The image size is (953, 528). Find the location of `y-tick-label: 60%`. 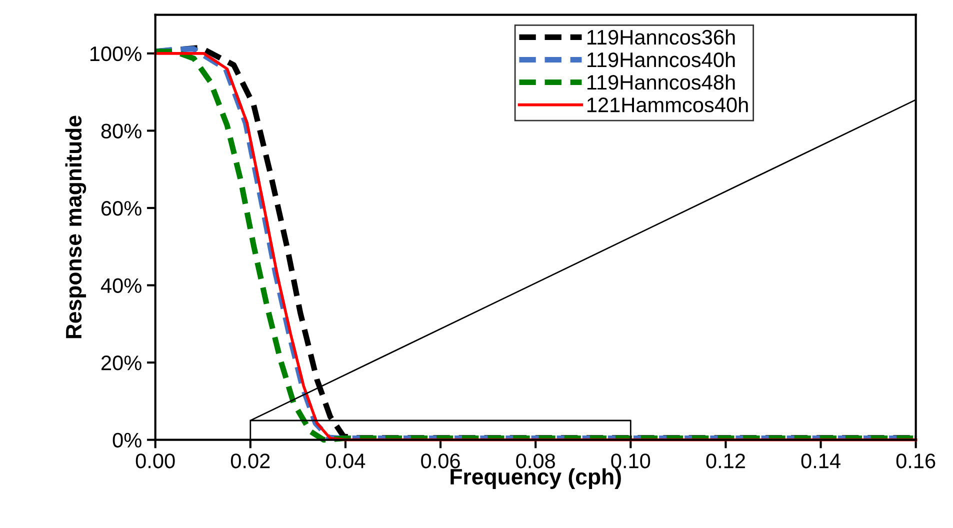

y-tick-label: 60% is located at coordinates (122, 208).